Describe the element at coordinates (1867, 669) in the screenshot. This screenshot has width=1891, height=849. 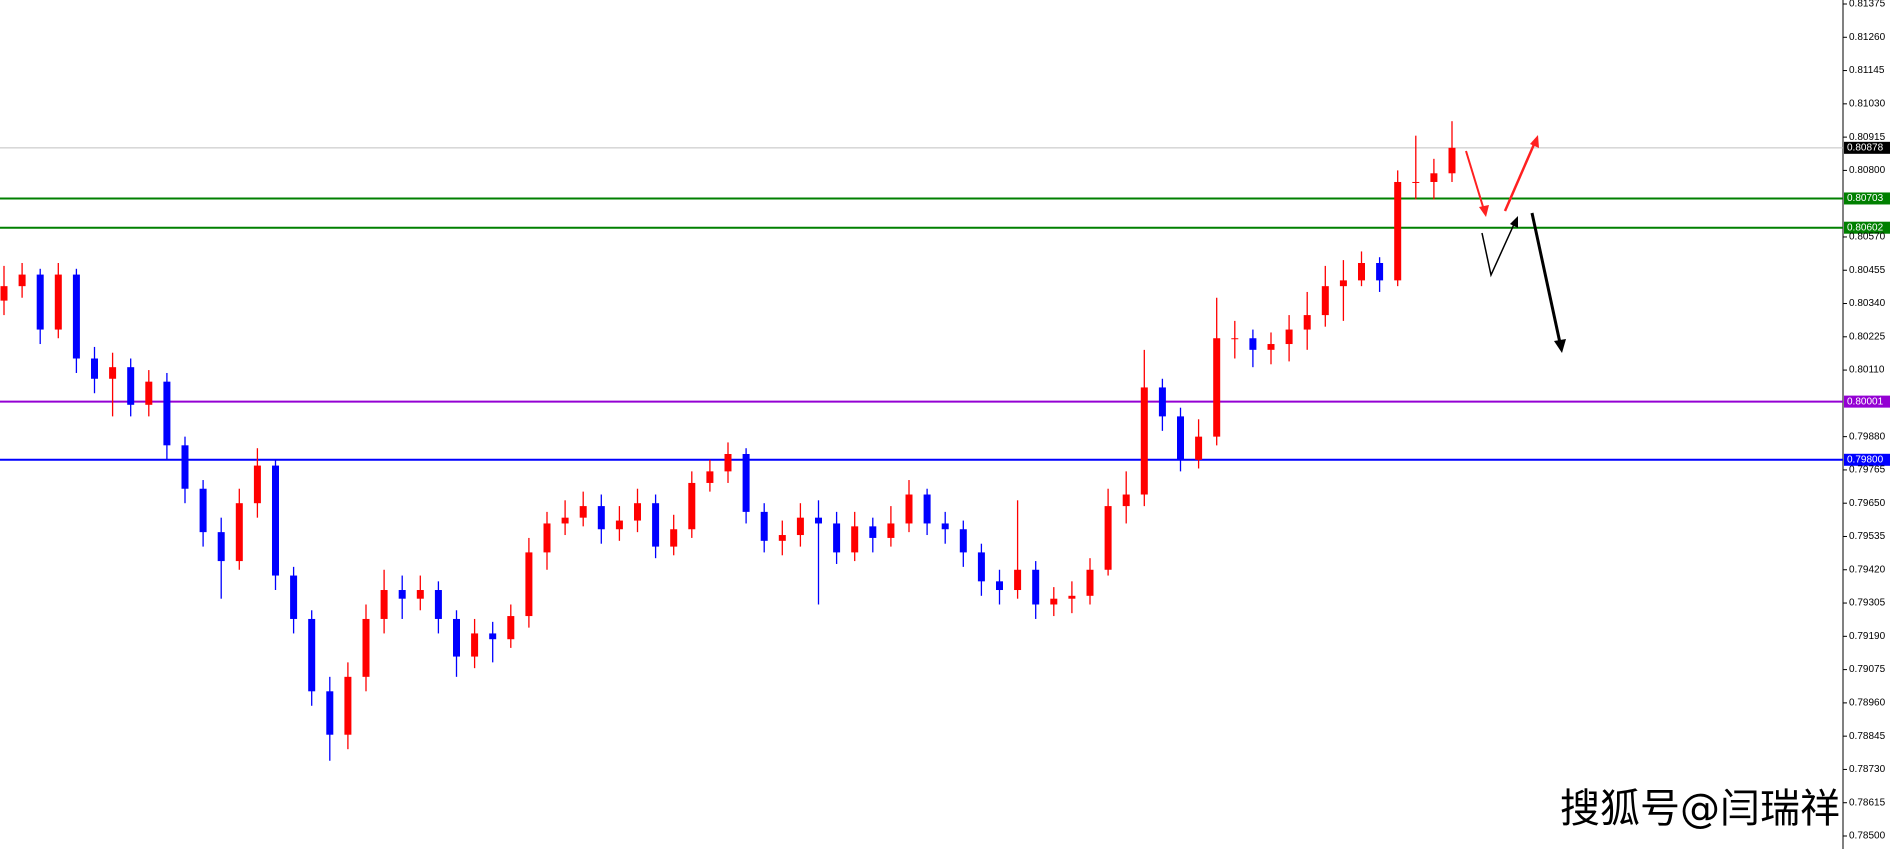
I see `y-tick-label: 0.79075` at that location.